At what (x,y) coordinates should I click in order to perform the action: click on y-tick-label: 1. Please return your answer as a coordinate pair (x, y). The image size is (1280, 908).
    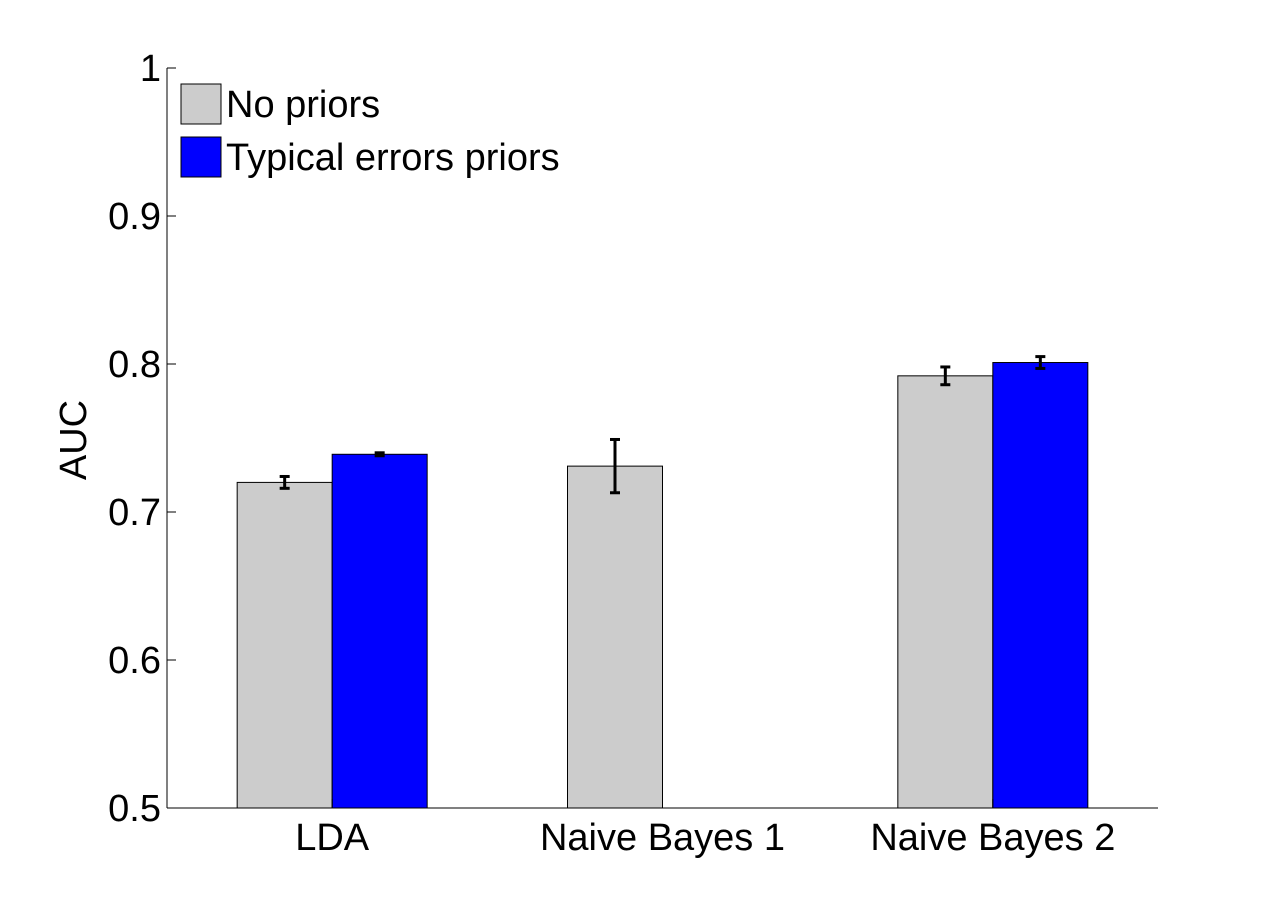
    Looking at the image, I should click on (150, 69).